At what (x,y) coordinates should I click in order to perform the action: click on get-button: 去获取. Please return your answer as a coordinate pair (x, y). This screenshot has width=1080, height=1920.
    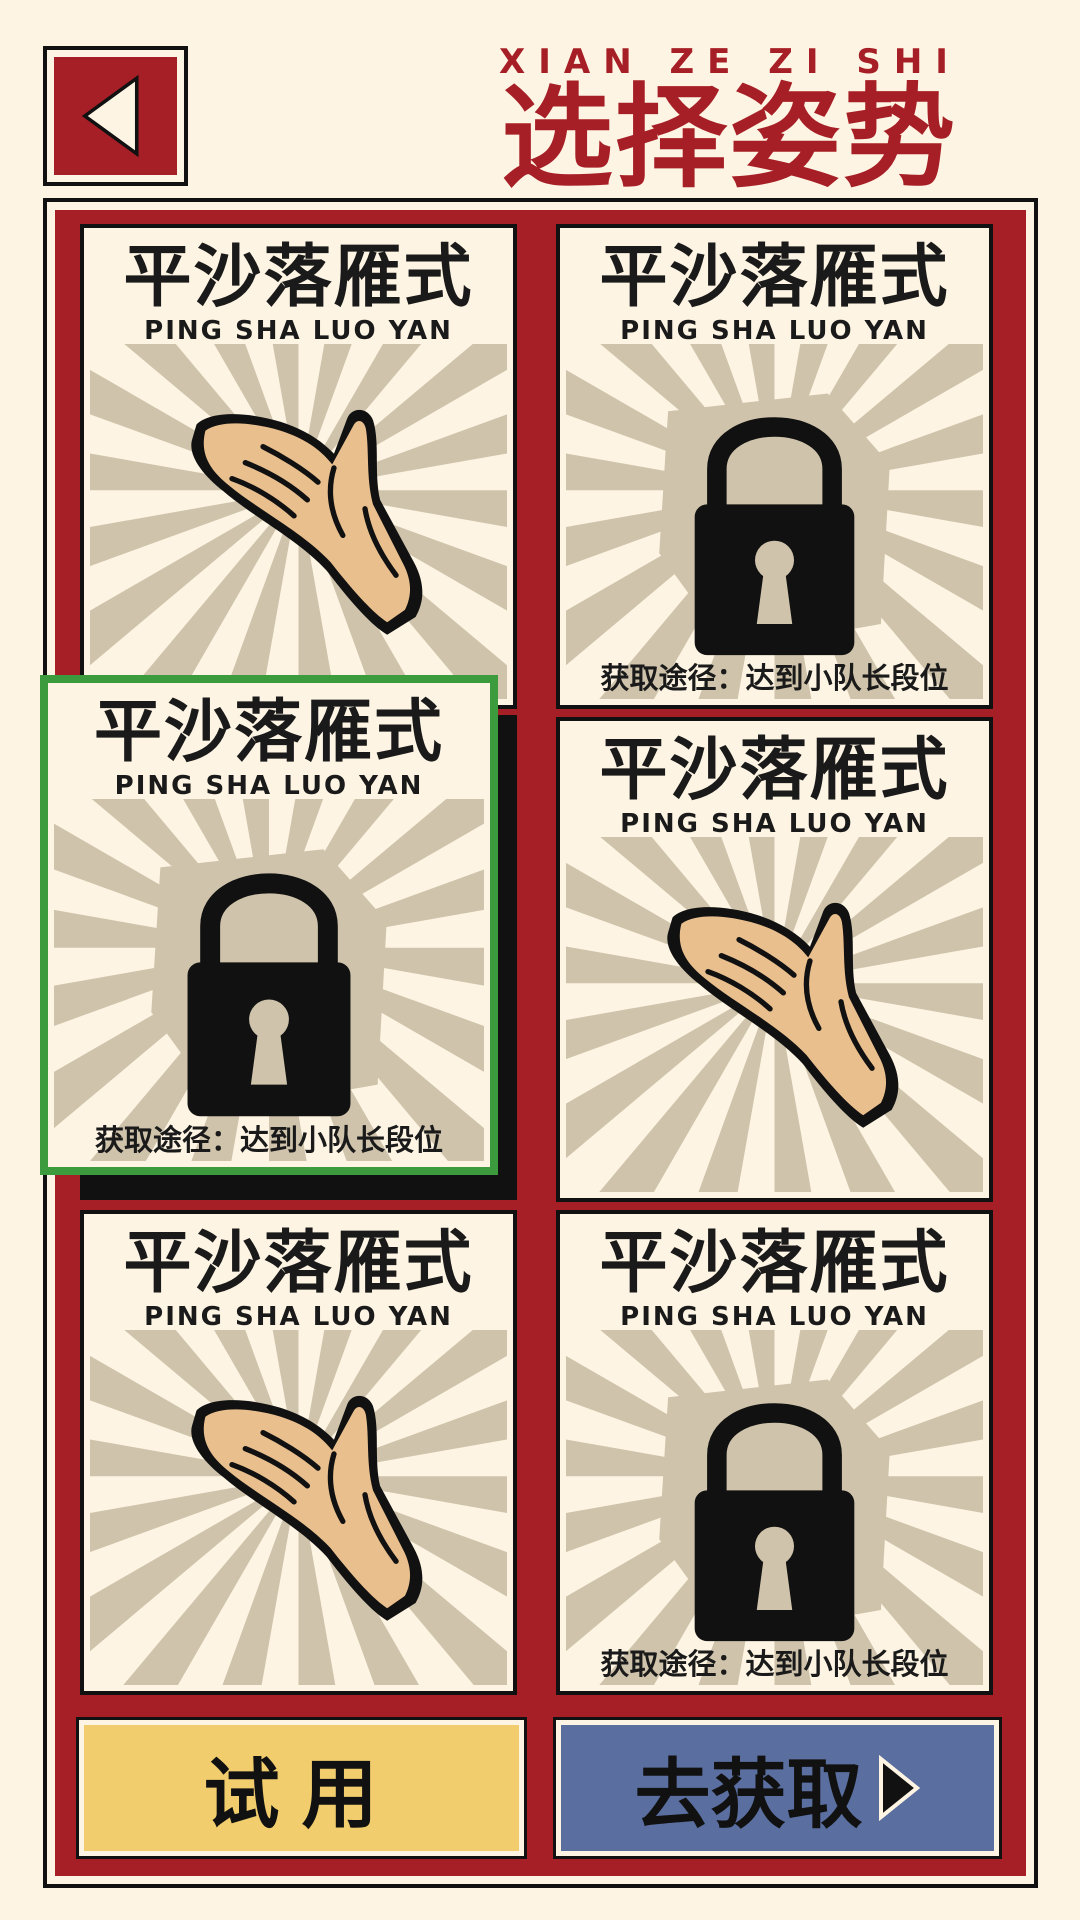
    Looking at the image, I should click on (777, 1788).